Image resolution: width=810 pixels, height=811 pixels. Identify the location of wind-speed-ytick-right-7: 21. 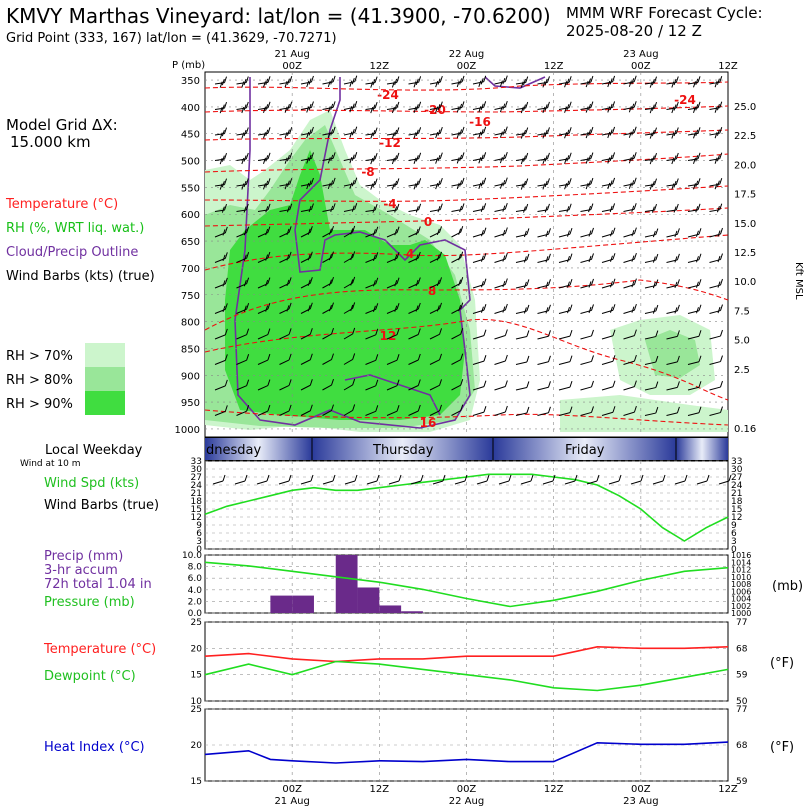
(736, 494).